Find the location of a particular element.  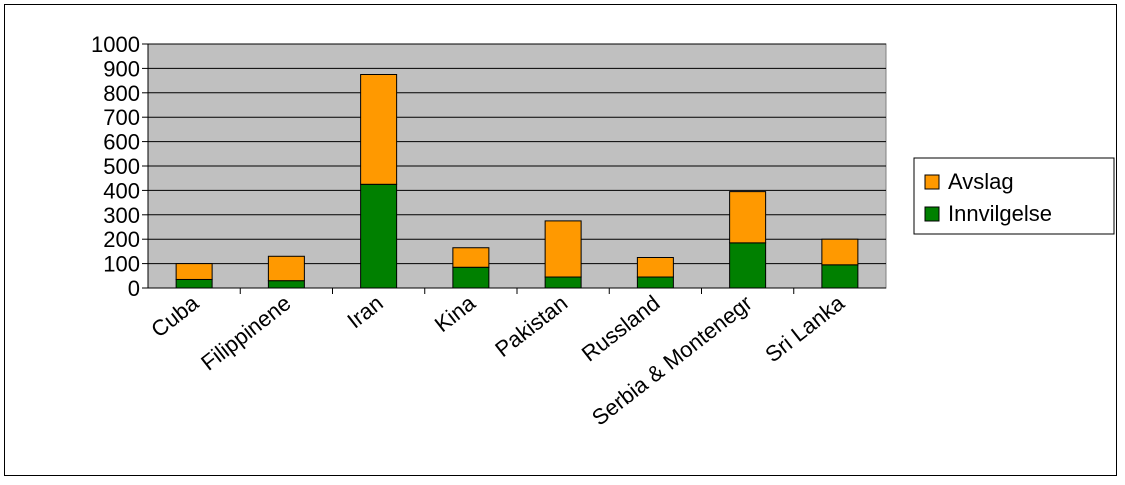

bar-innvilgelse-sri-lanka is located at coordinates (840, 276).